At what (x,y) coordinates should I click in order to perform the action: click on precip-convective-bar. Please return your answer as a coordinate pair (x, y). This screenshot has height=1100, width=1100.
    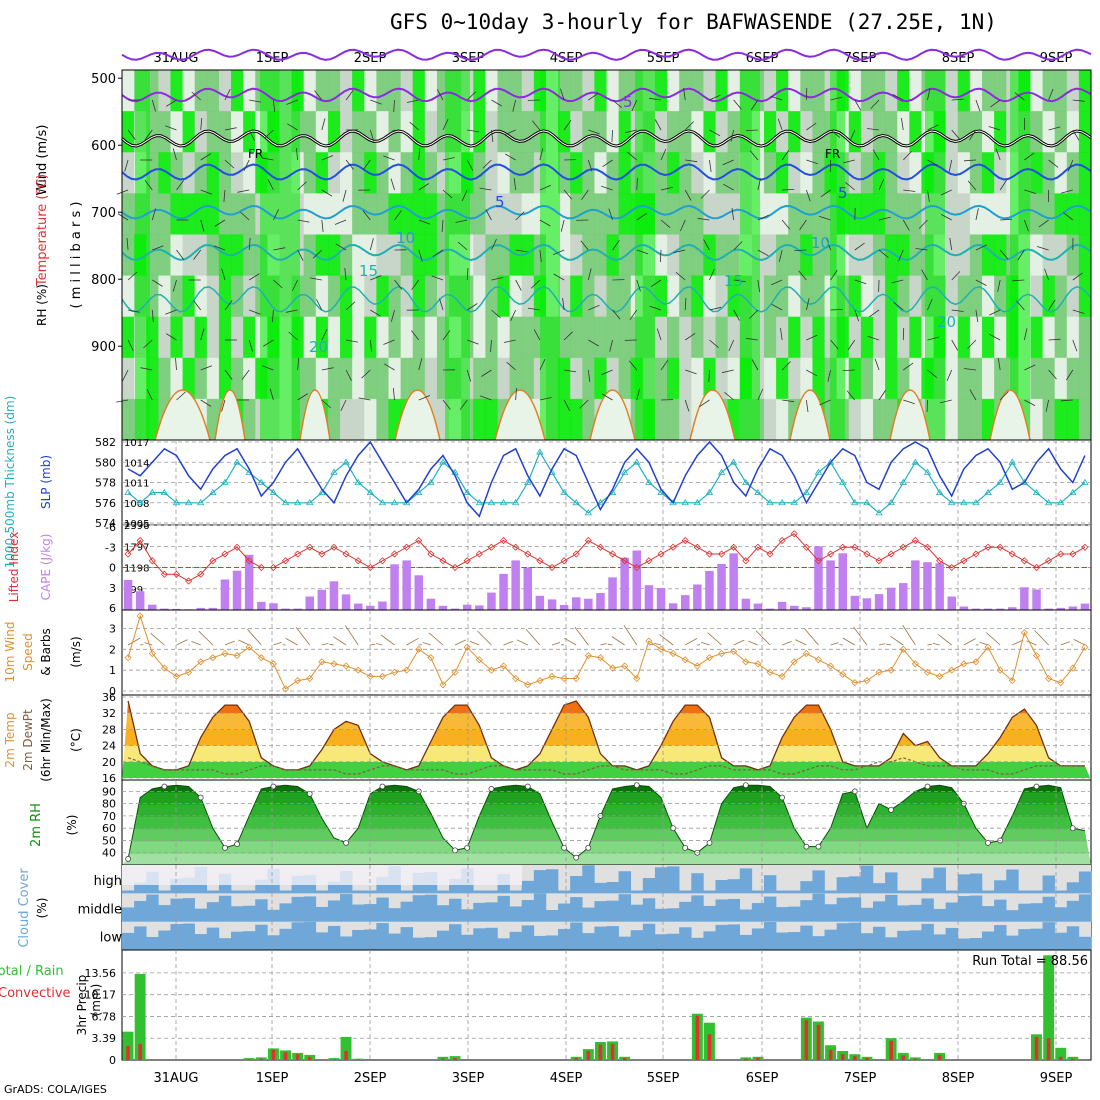
    Looking at the image, I should click on (830, 1054).